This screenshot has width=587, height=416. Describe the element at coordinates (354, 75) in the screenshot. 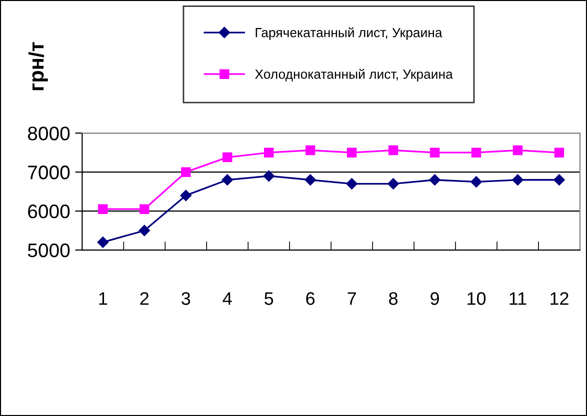

I see `legend-label: Холоднокатанный лист, Украина` at that location.